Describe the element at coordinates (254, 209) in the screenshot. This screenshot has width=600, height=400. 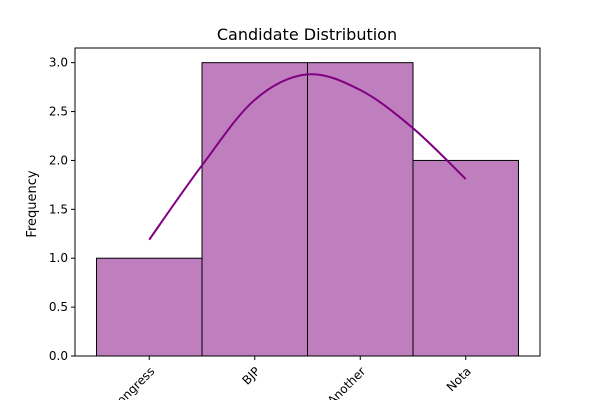
I see `bar-bjp` at that location.